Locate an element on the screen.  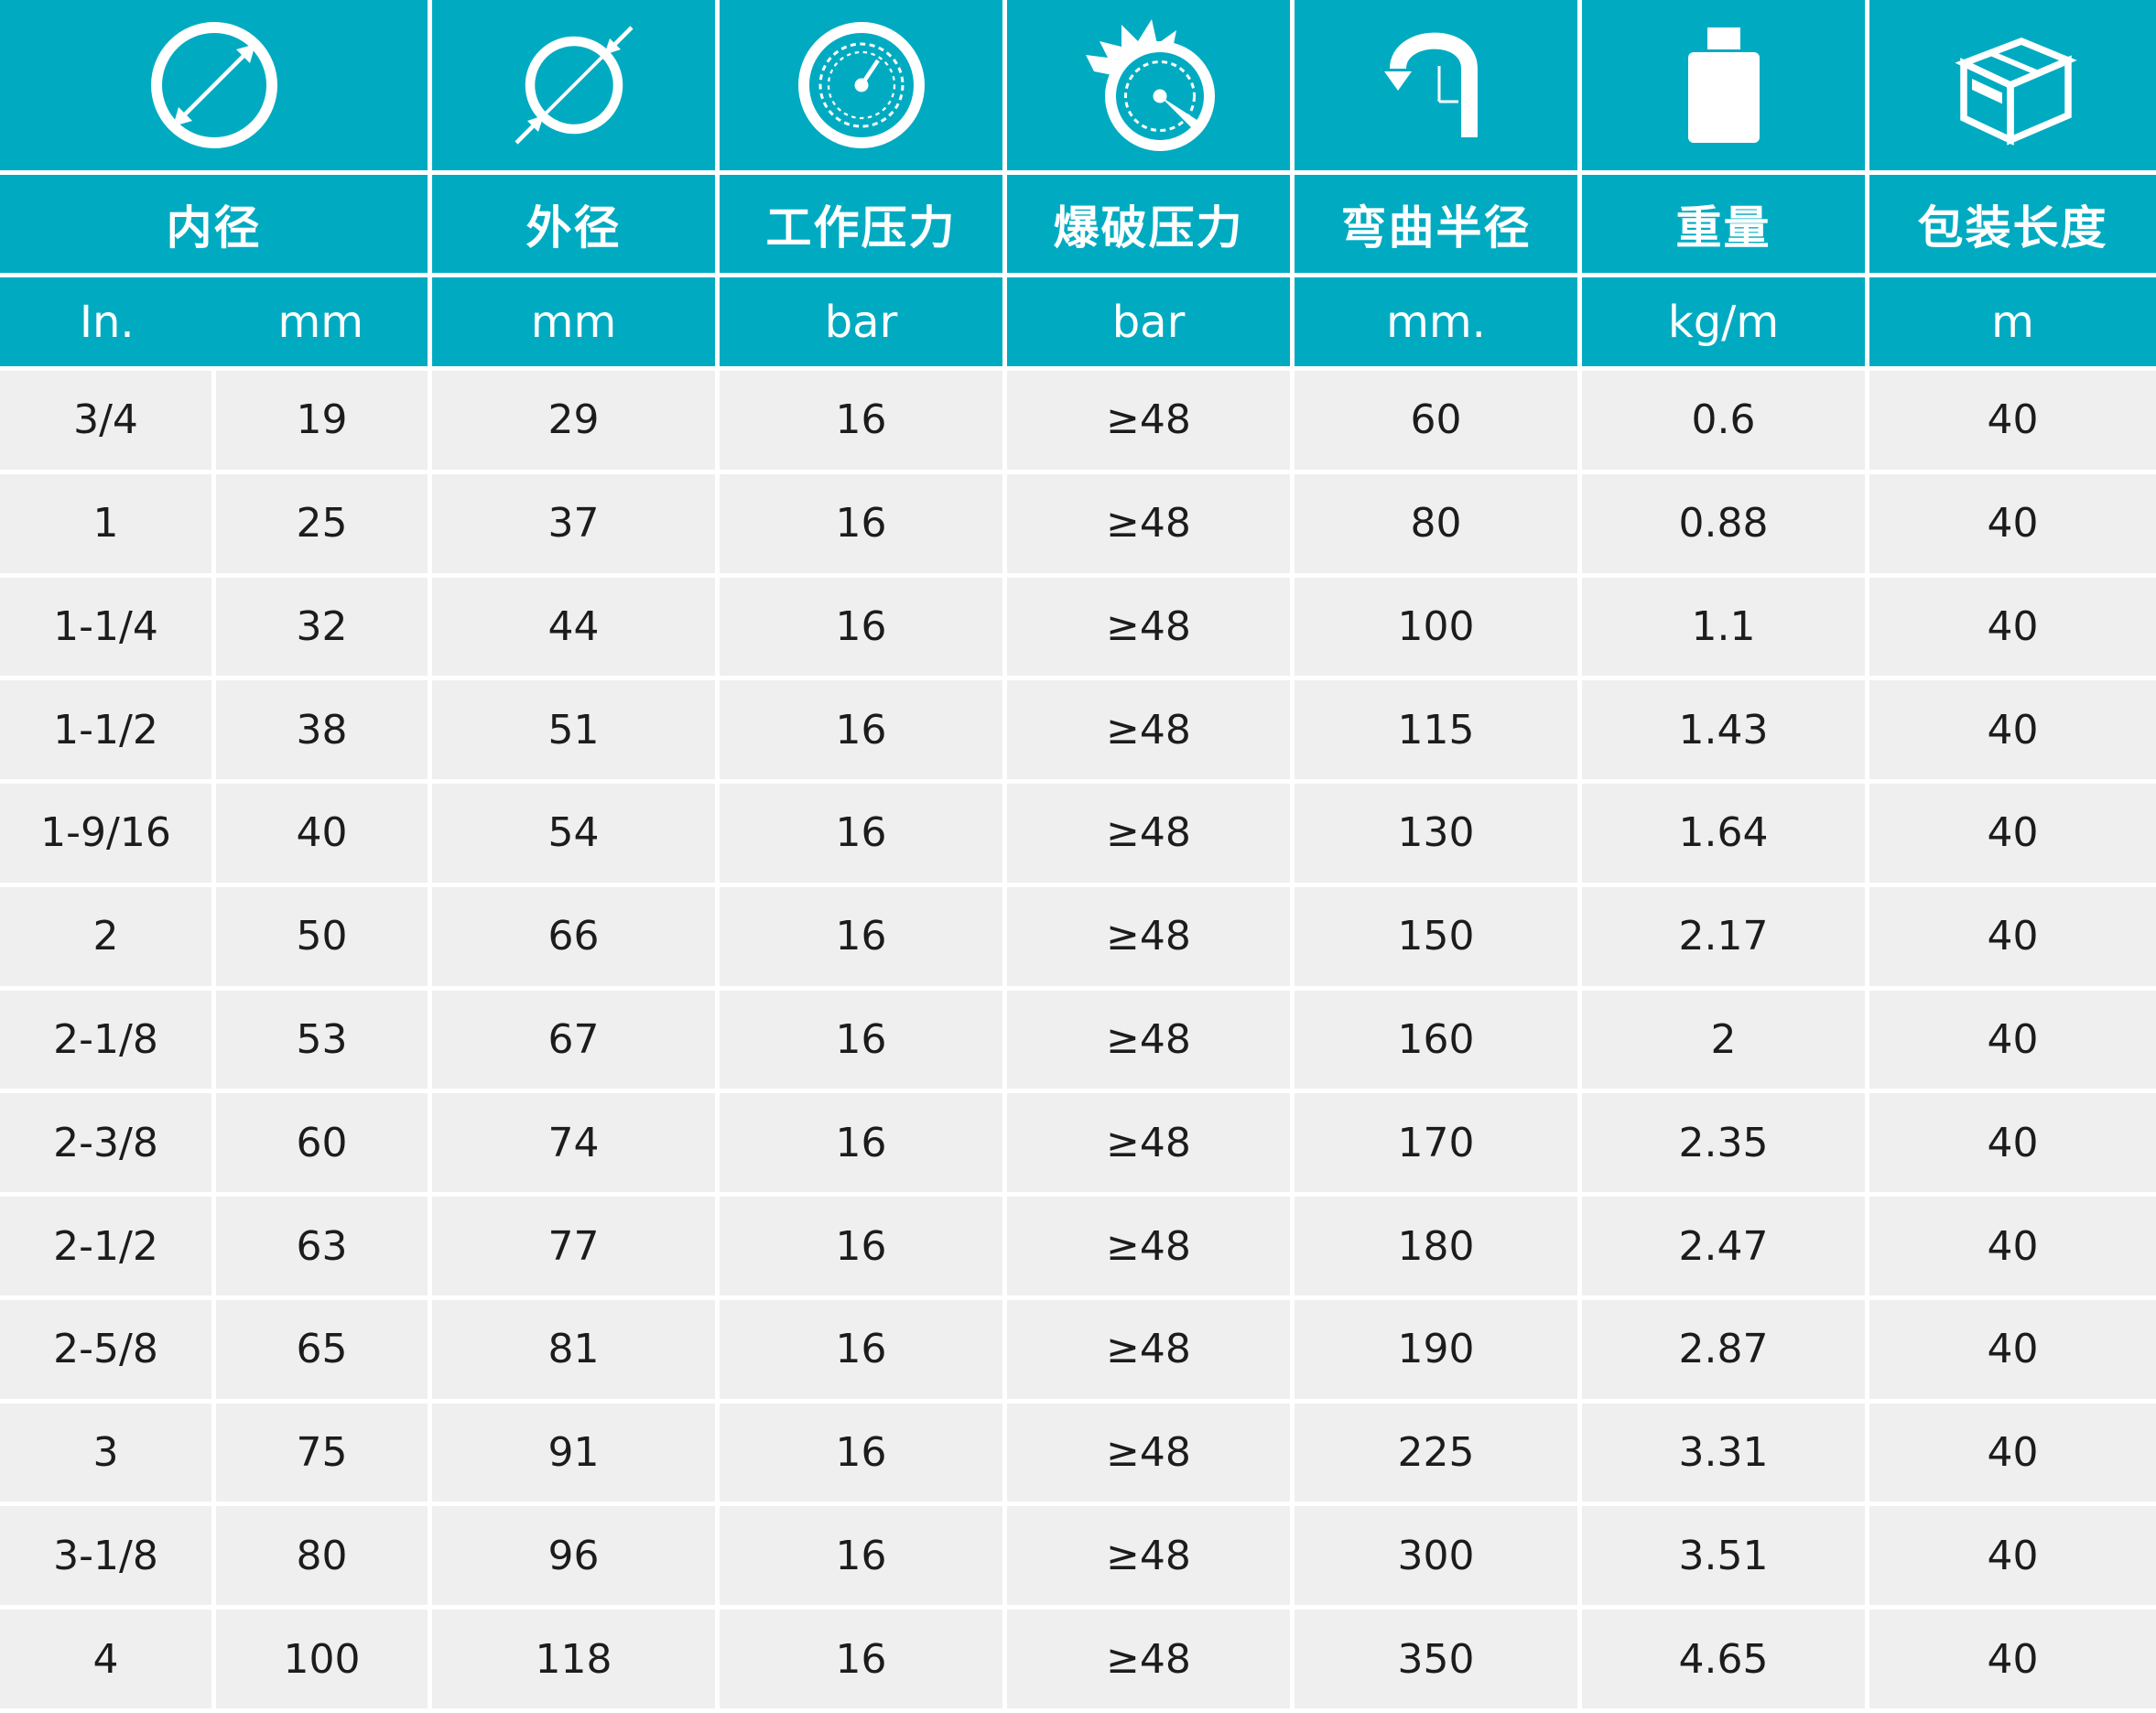
burst-gauge-icon is located at coordinates (1150, 85).